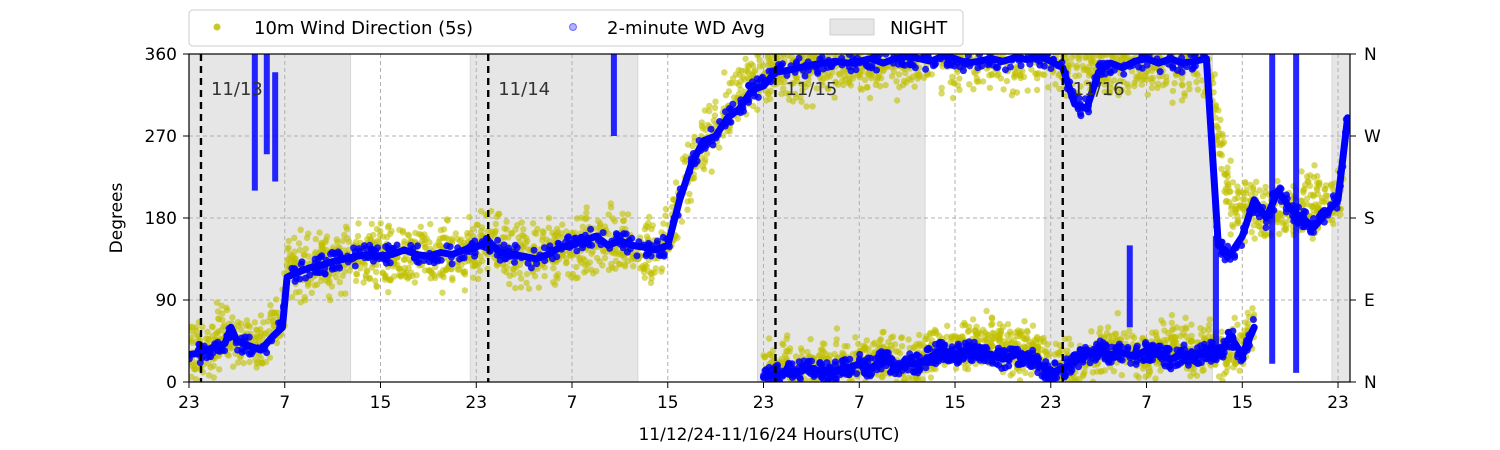 This screenshot has width=1500, height=450. Describe the element at coordinates (811, 89) in the screenshot. I see `day-marker-label: 11/15` at that location.